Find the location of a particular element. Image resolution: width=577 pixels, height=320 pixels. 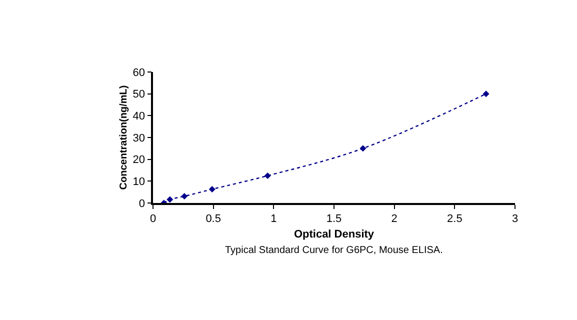

y-tick-label: 50 is located at coordinates (139, 94).